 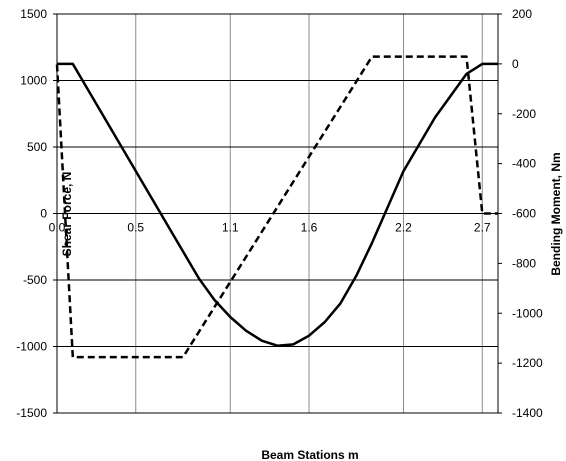 What do you see at coordinates (270, 228) in the screenshot?
I see `x-tick-labels: 0.0 0.5 1.1 1.6 2.2 2.7` at bounding box center [270, 228].